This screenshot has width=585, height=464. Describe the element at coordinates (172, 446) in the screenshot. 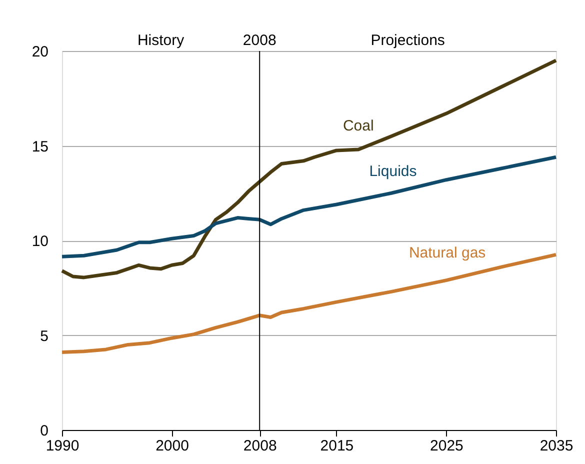

I see `x-tick-label: 2000` at that location.